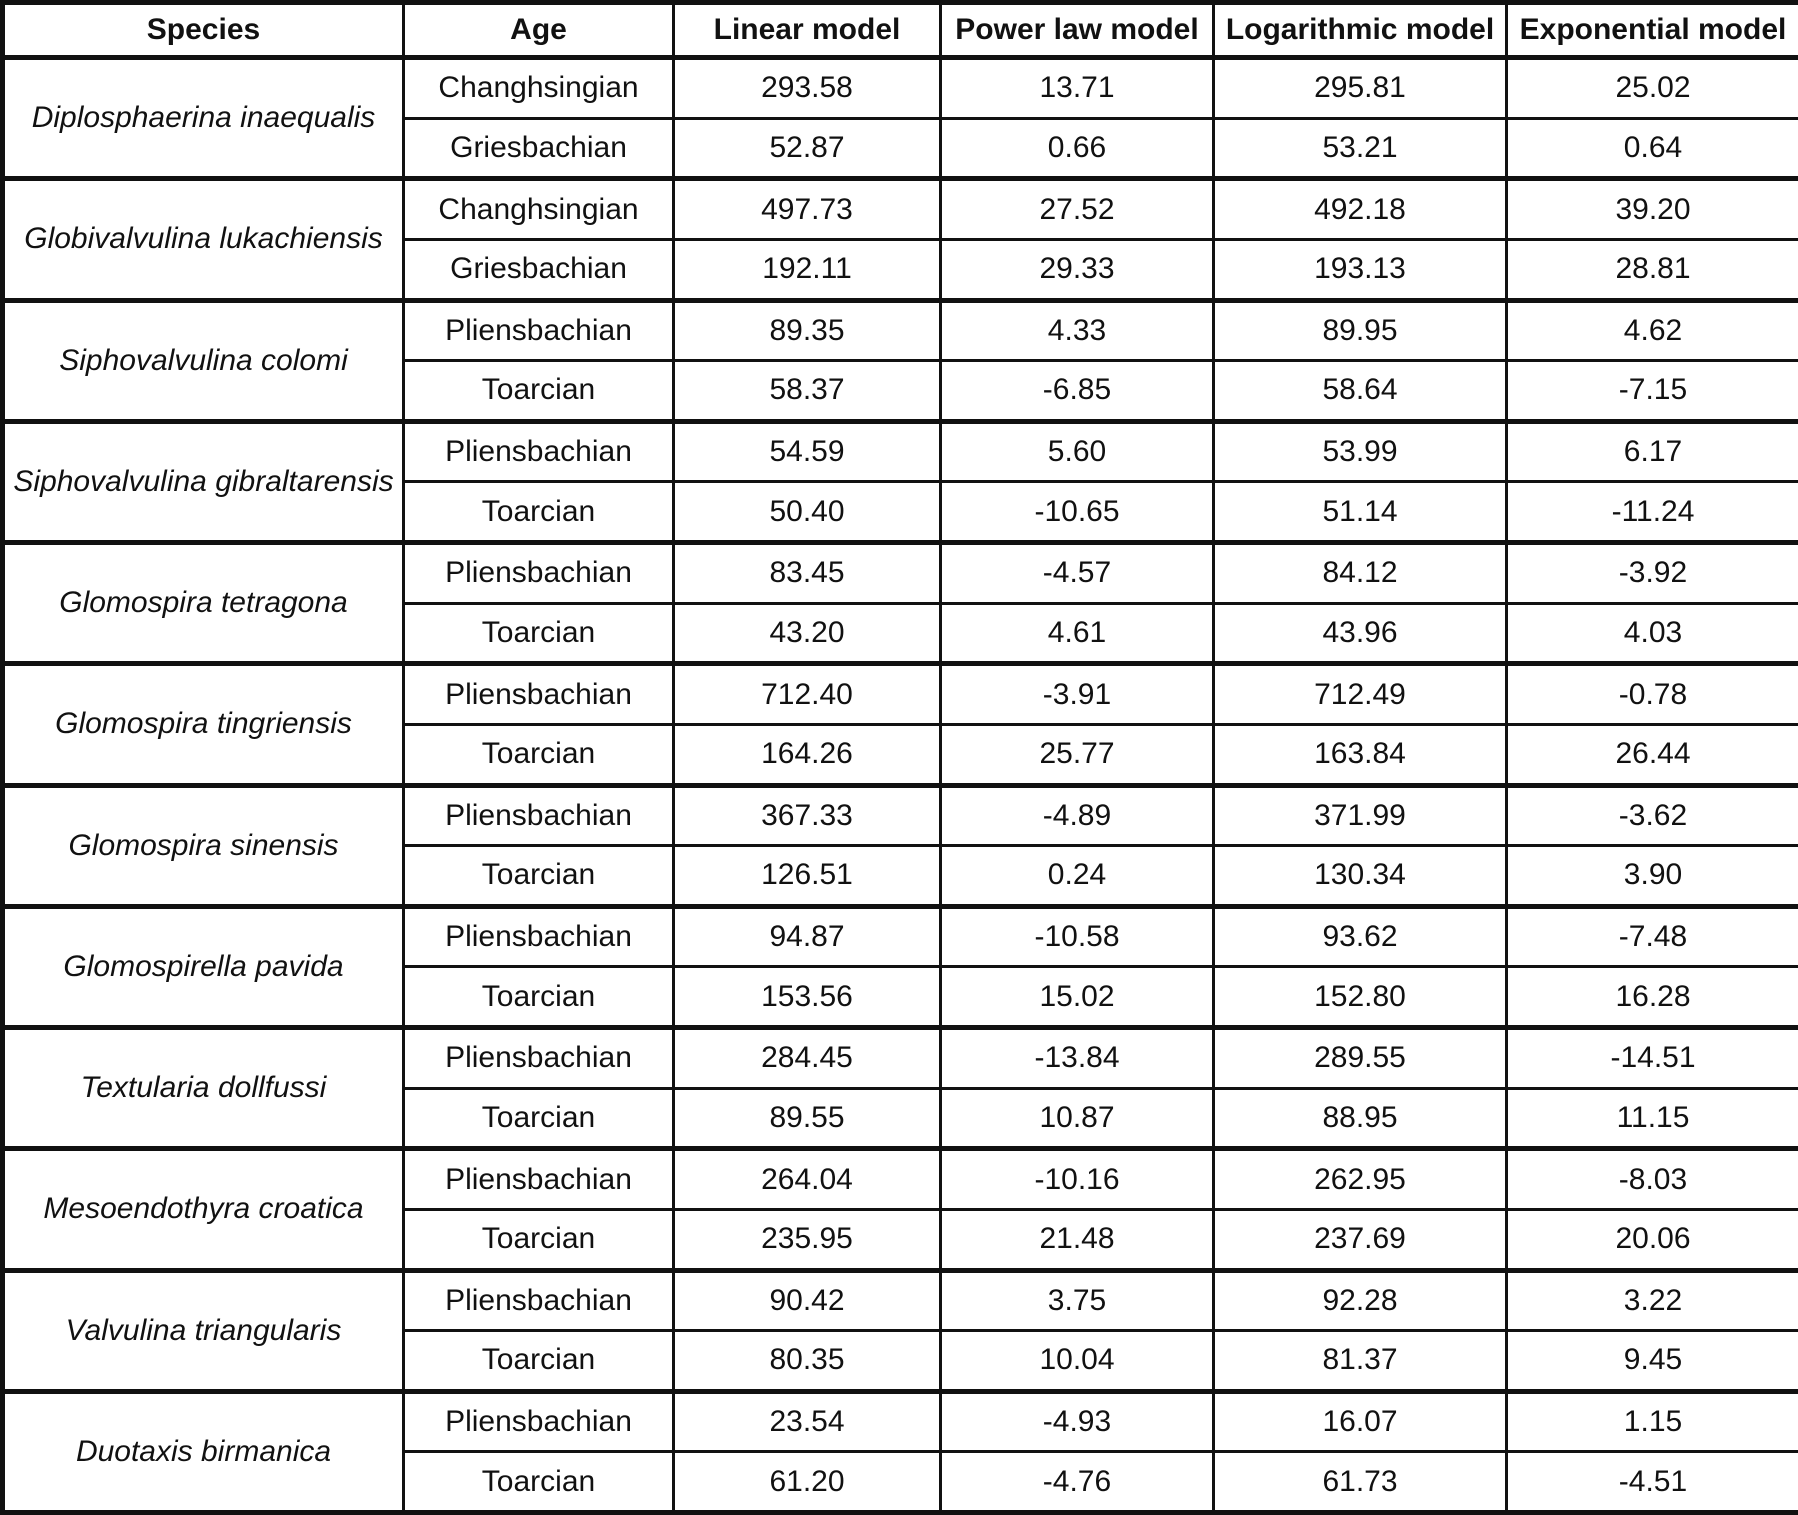 This screenshot has width=1798, height=1515. What do you see at coordinates (807, 936) in the screenshot?
I see `linear-model-value: 94.87` at bounding box center [807, 936].